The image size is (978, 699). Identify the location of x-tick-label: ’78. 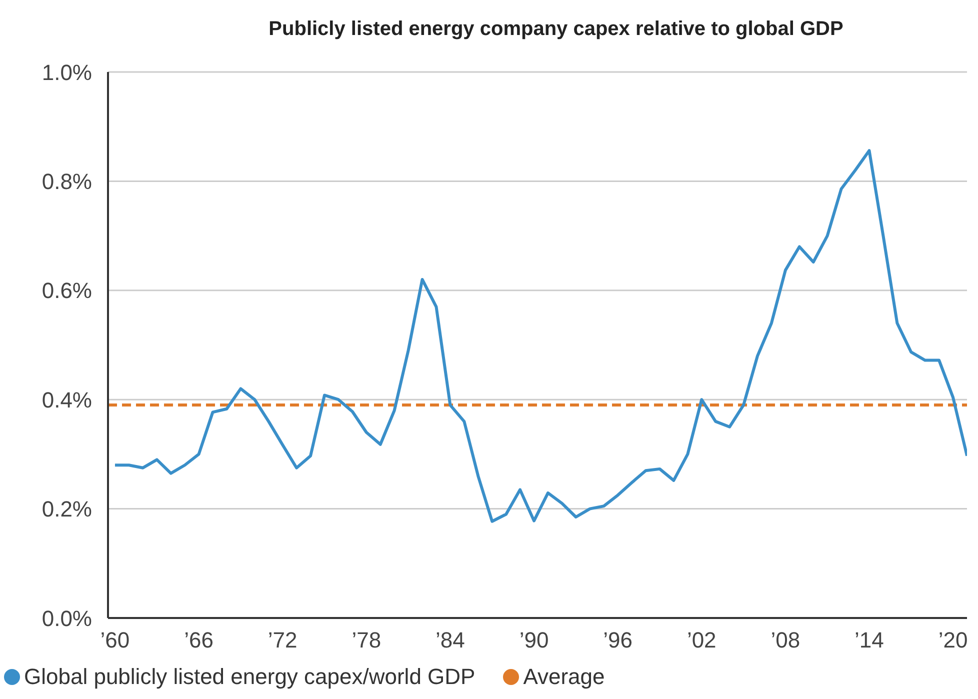
(367, 640).